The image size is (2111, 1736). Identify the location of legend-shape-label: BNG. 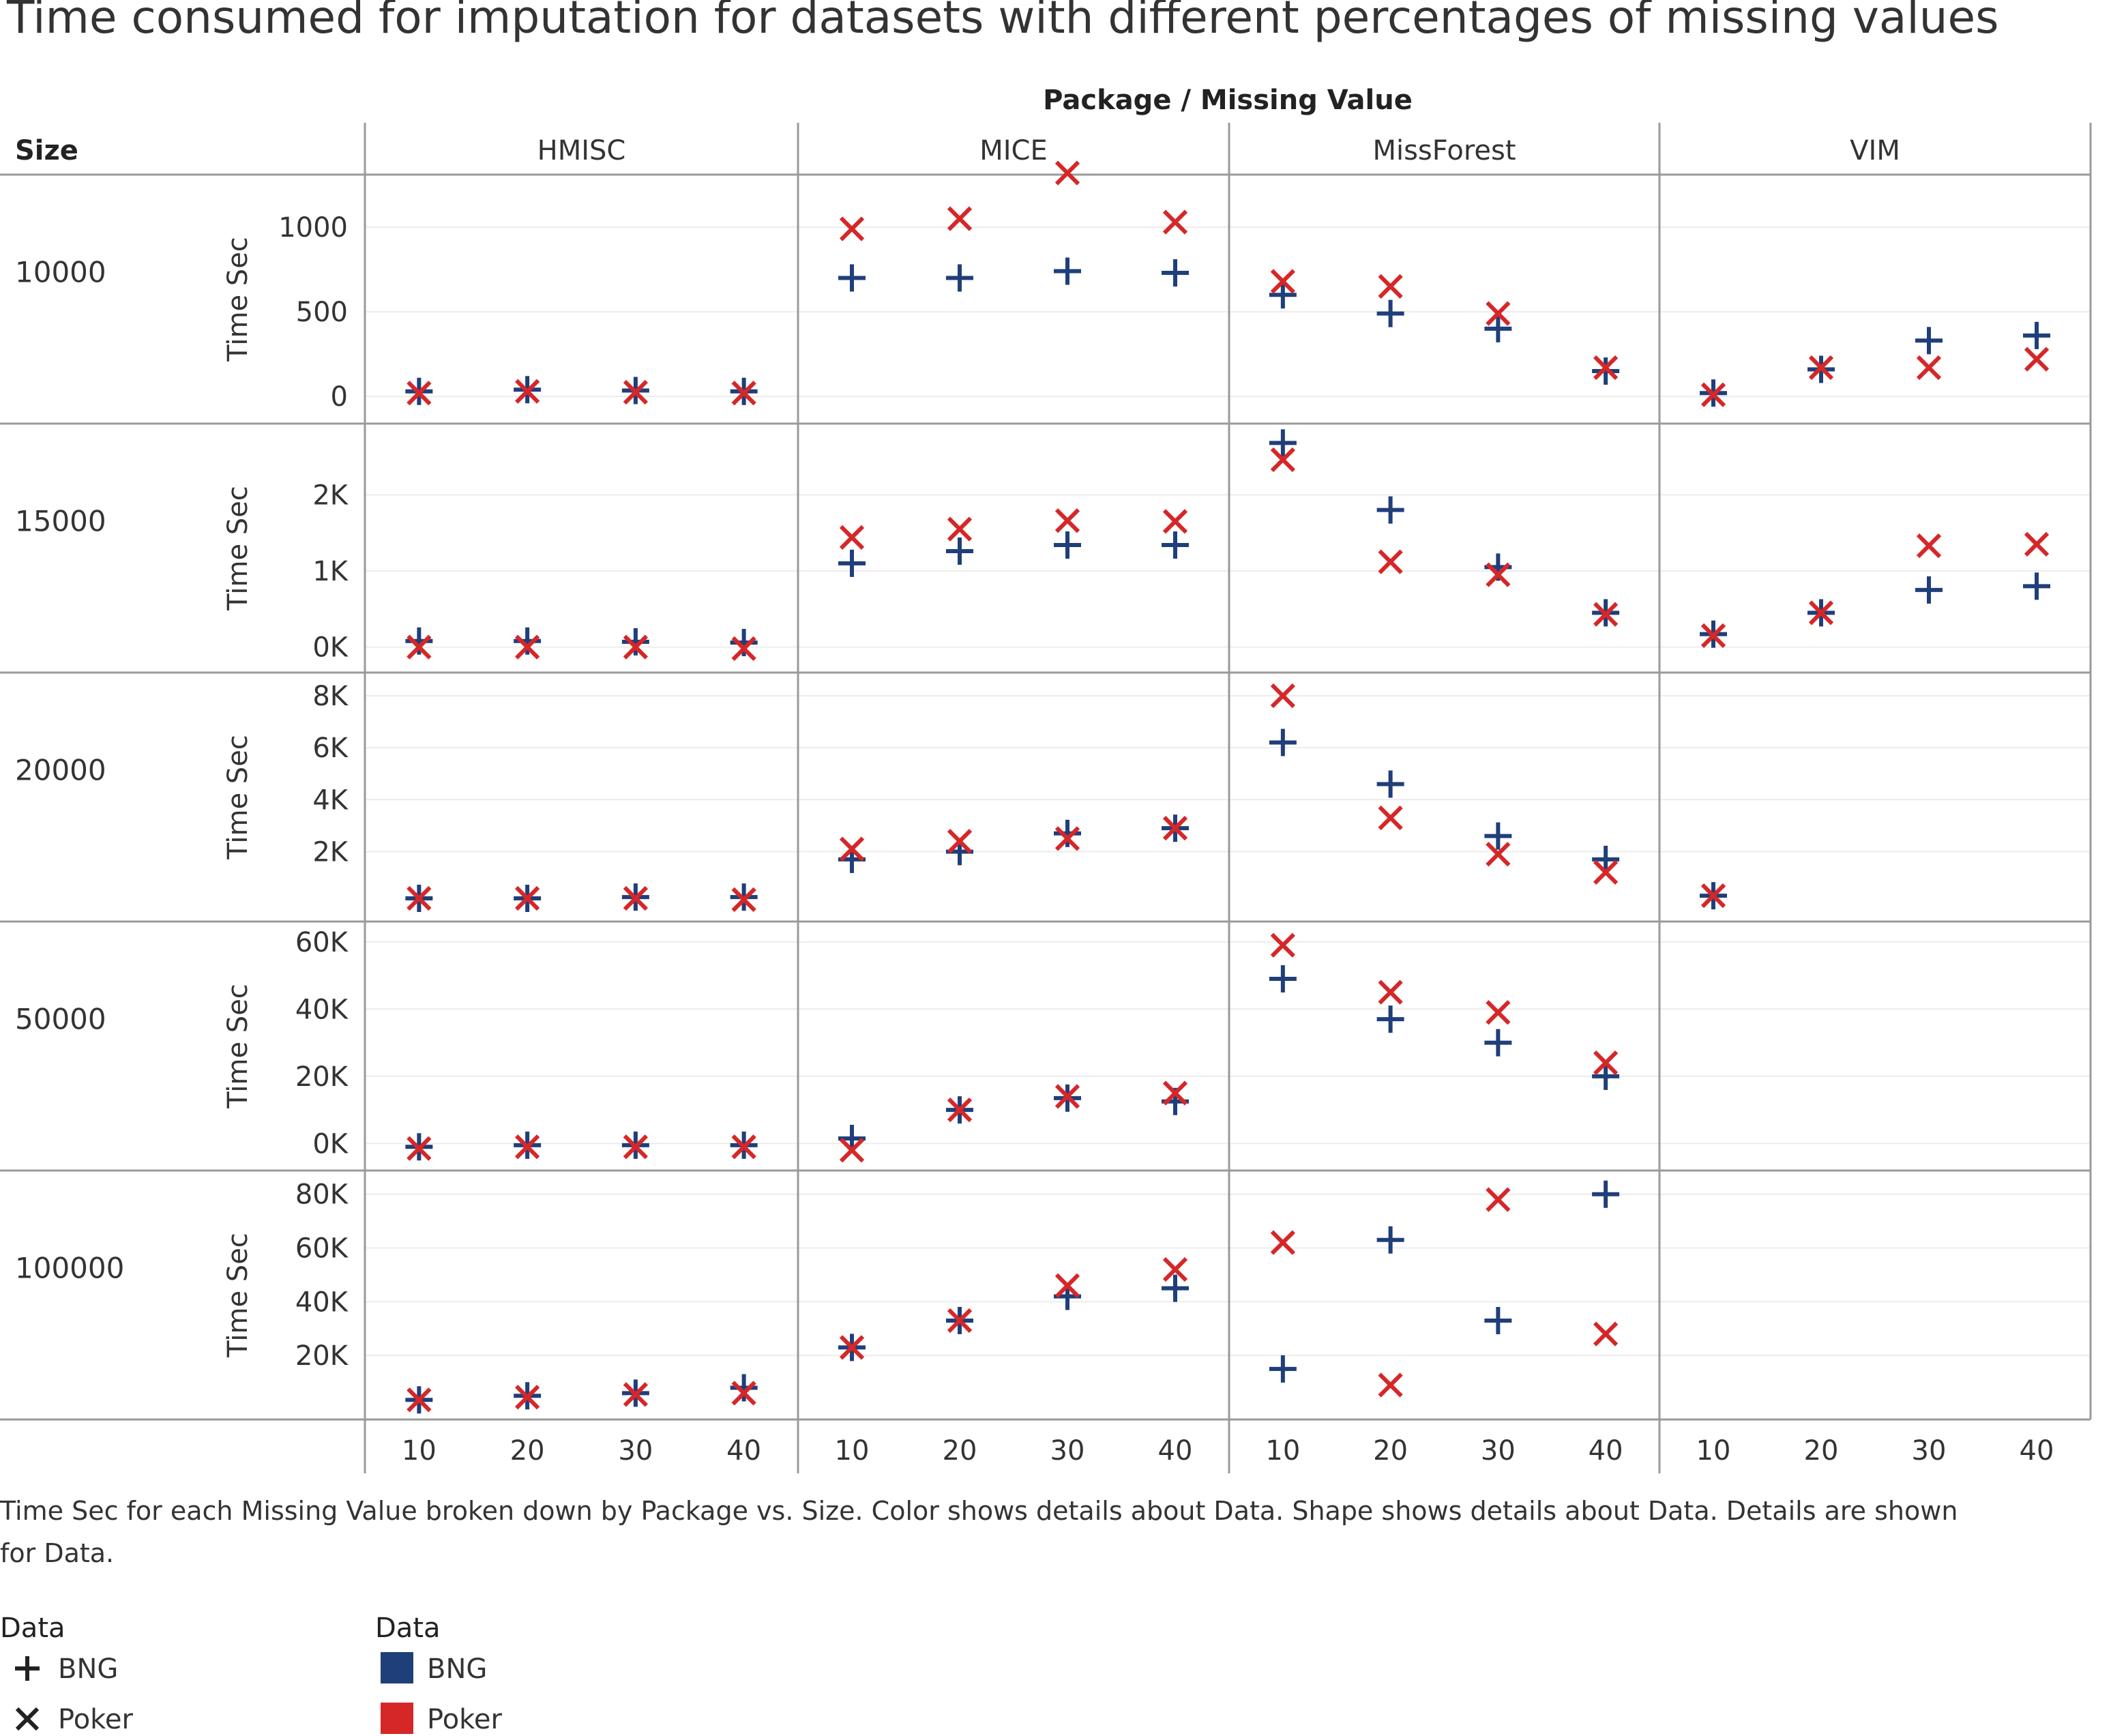
(88, 1669).